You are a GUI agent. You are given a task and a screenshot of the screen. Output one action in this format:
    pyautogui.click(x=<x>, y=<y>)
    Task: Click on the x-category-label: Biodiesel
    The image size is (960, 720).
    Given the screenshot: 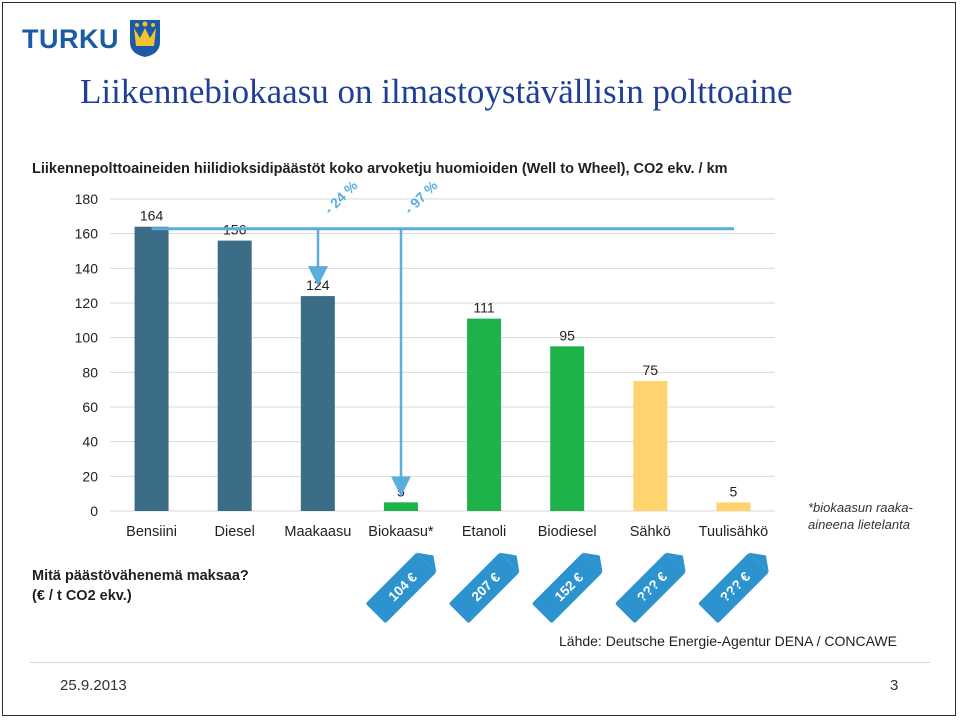 What is the action you would take?
    pyautogui.click(x=567, y=532)
    